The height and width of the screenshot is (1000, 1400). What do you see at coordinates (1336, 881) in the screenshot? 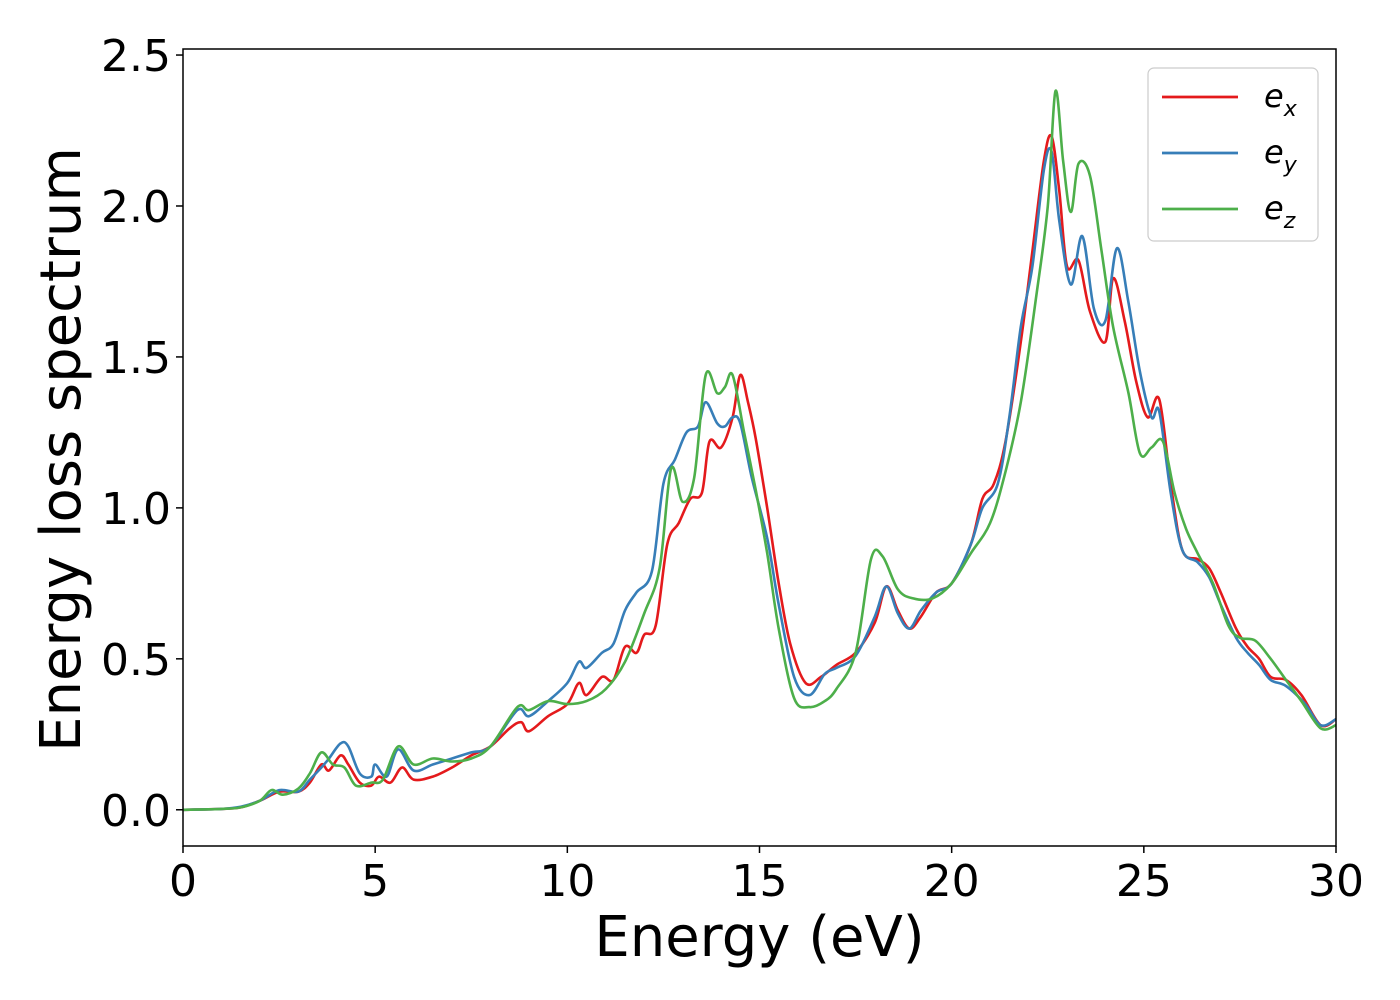
I see `x-tick-label: 30` at bounding box center [1336, 881].